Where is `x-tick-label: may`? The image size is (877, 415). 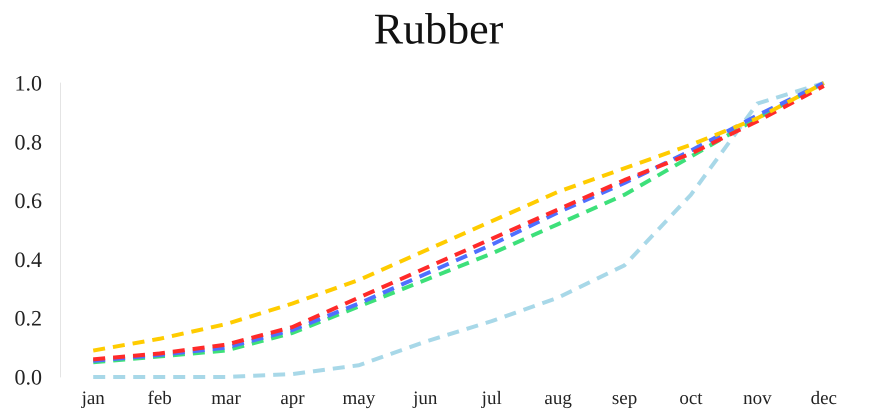
x-tick-label: may is located at coordinates (359, 398).